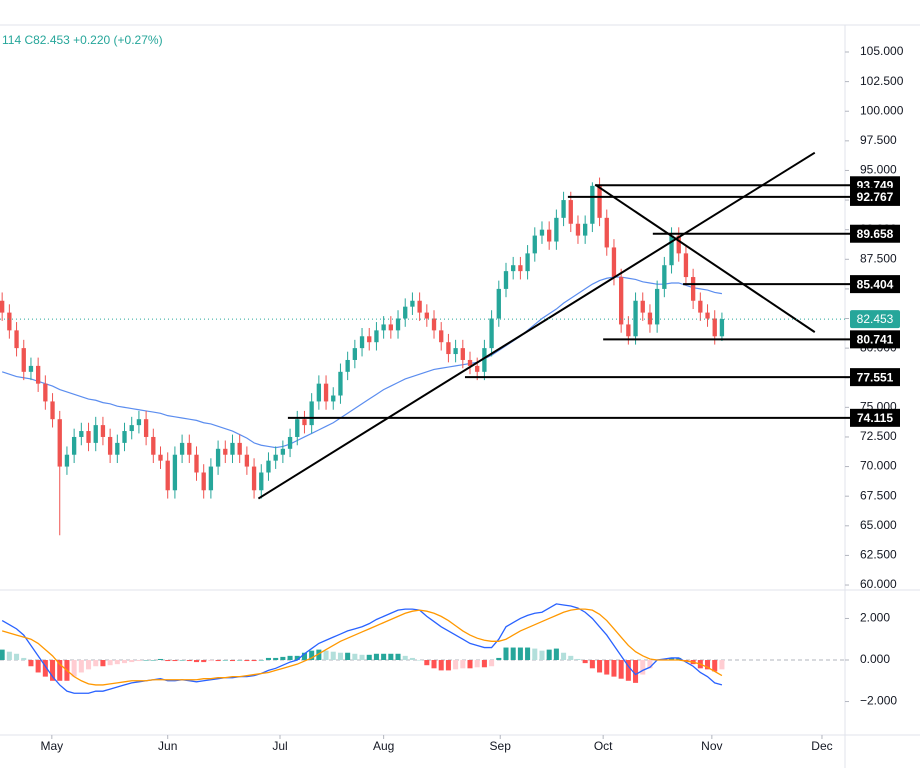  I want to click on y-tick-label: 102.500, so click(882, 81).